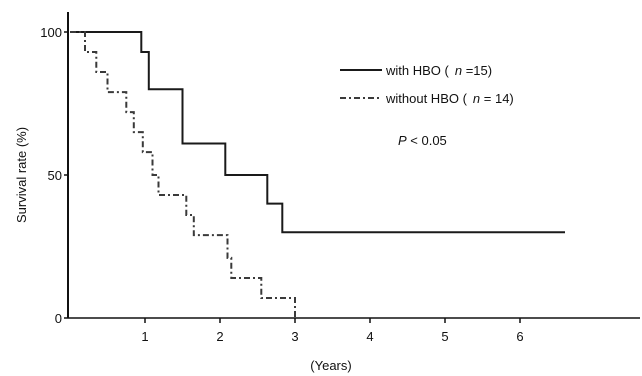 Image resolution: width=642 pixels, height=376 pixels. What do you see at coordinates (330, 365) in the screenshot?
I see `x-axis-title: (Years)` at bounding box center [330, 365].